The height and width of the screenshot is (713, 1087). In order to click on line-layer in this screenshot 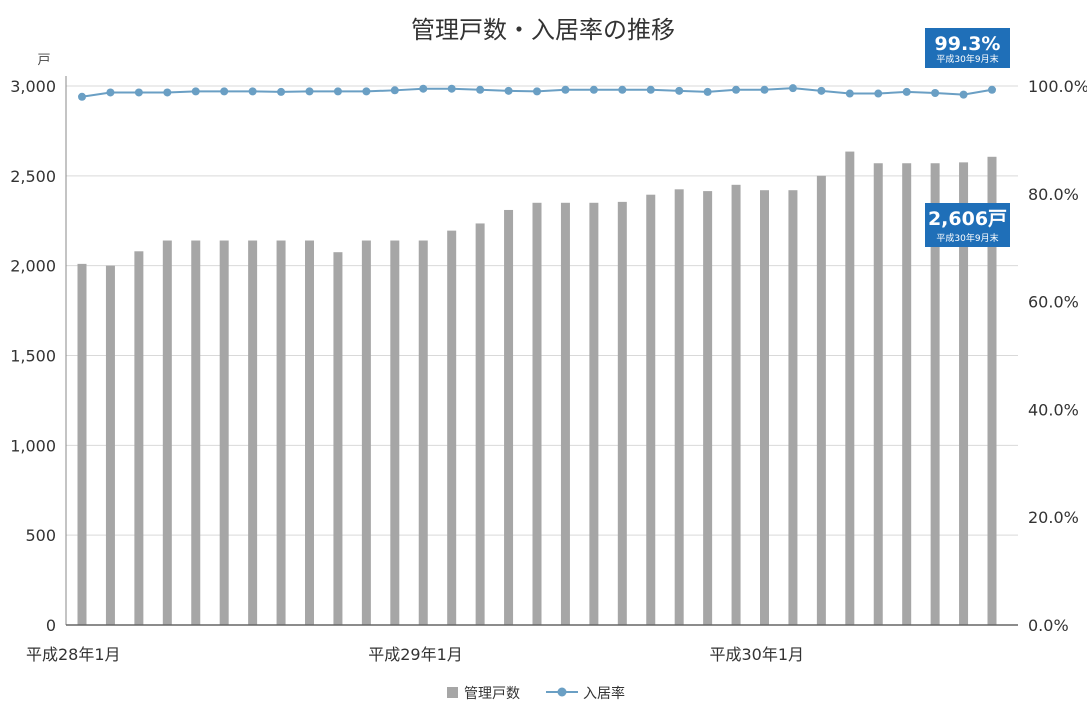, I will do `click(537, 92)`.